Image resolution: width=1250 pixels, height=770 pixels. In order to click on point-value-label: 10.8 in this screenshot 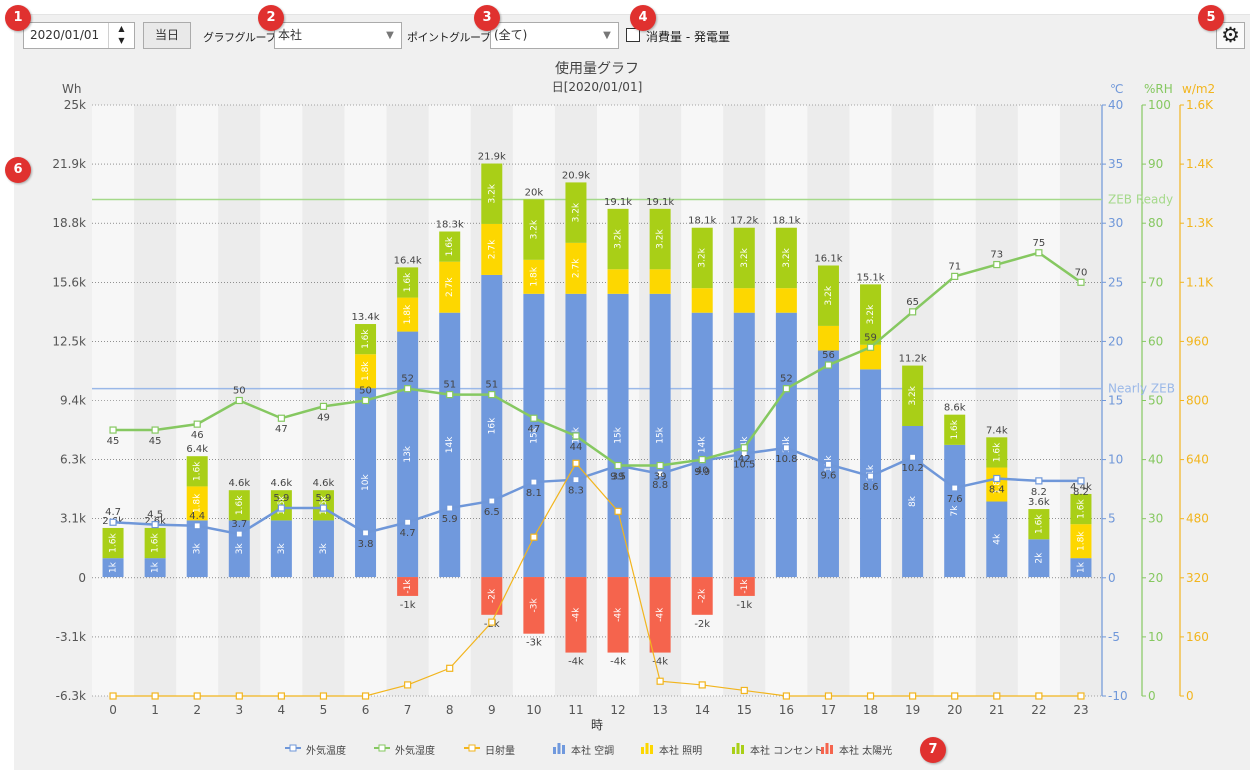, I will do `click(786, 459)`.